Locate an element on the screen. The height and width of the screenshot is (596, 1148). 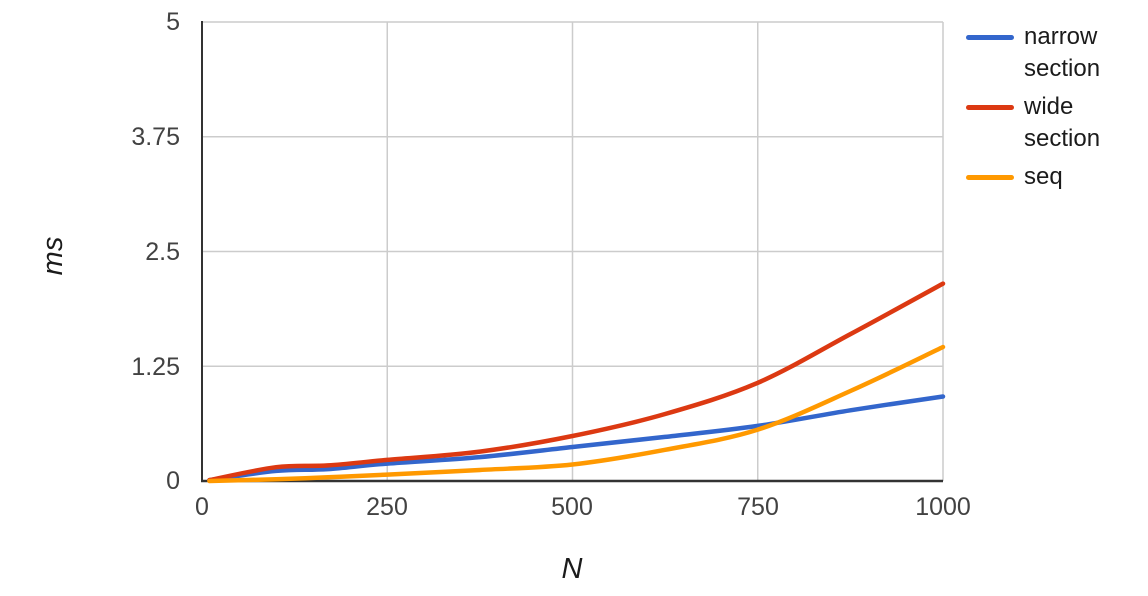
y-tick-label-0: 0 is located at coordinates (173, 481).